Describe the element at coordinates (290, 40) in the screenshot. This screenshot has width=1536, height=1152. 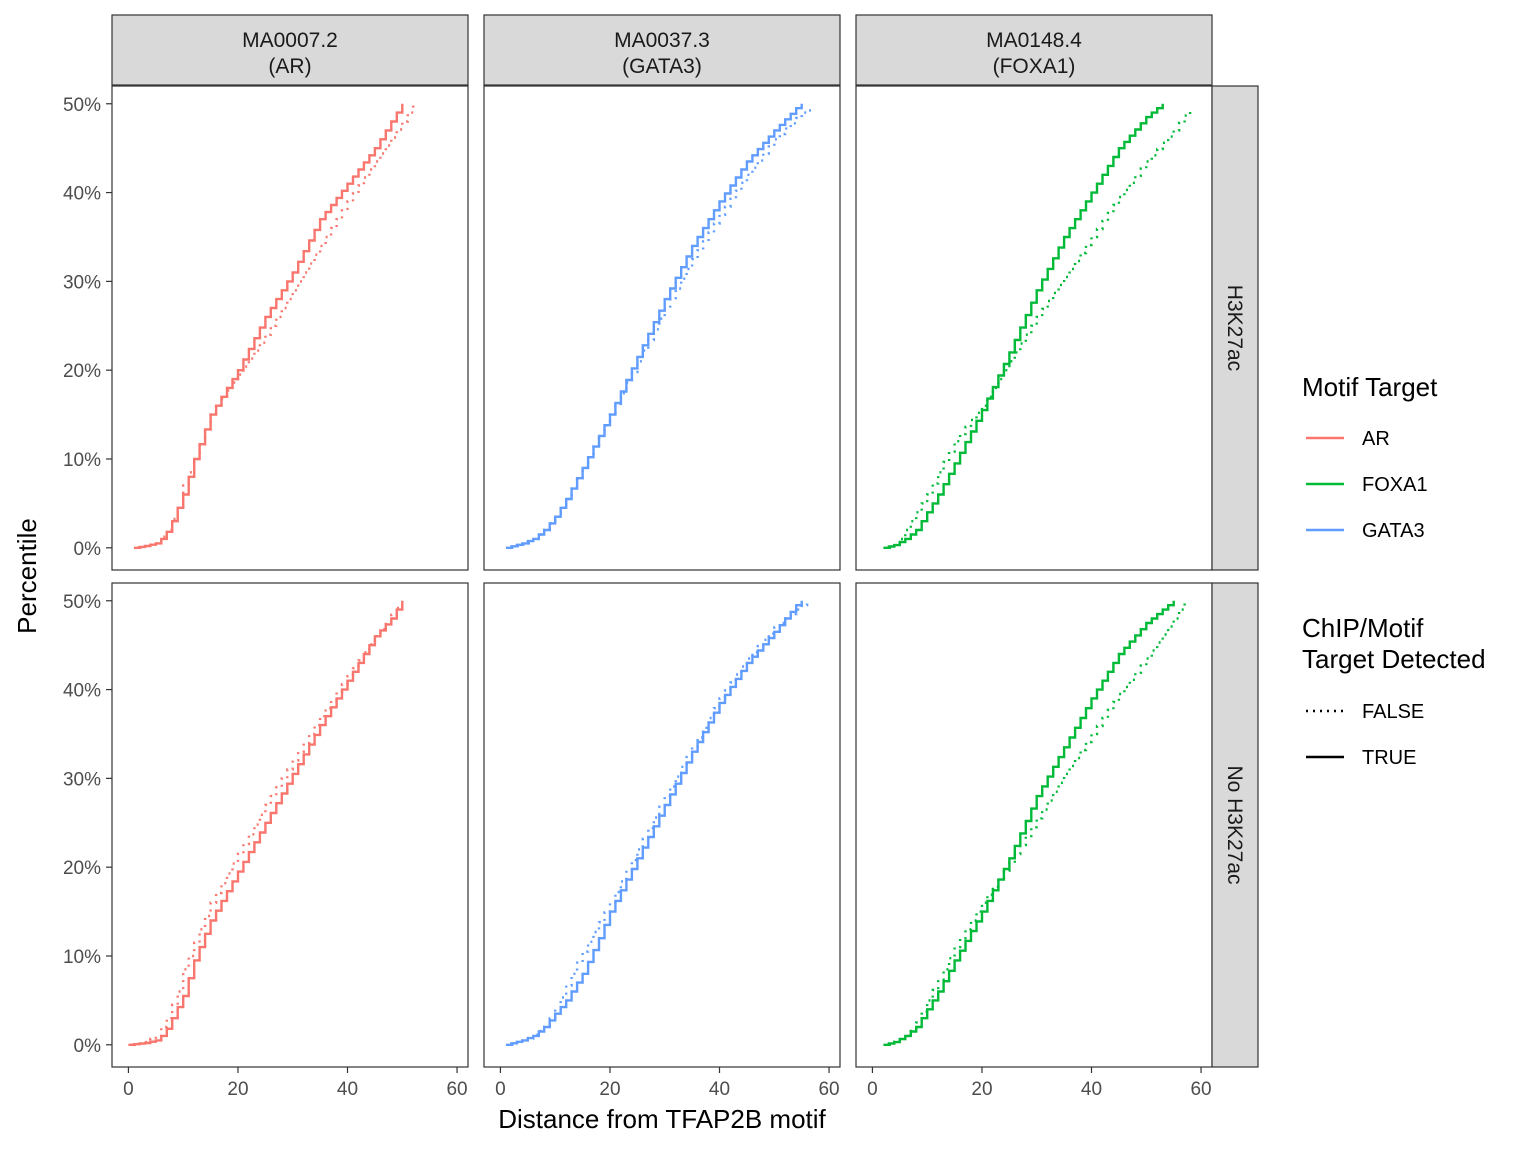
I see `column-strip-label: MA0007.2` at that location.